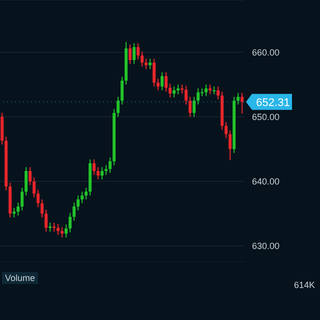  I want to click on y-tick-label: 650.00, so click(266, 117).